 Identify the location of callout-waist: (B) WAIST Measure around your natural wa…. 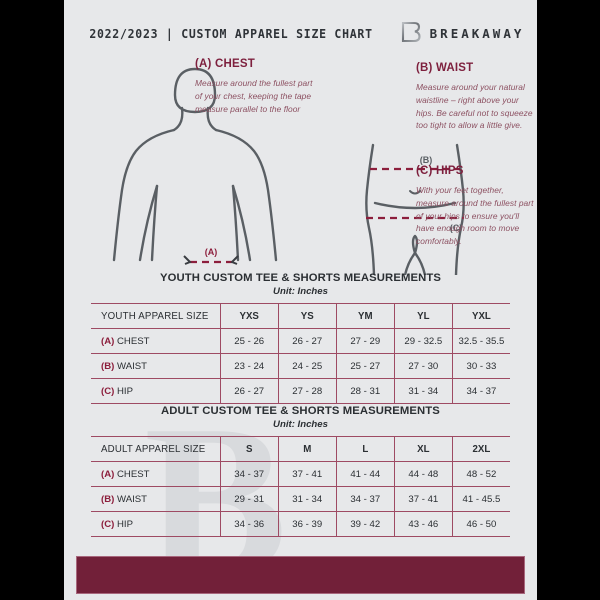
(475, 97).